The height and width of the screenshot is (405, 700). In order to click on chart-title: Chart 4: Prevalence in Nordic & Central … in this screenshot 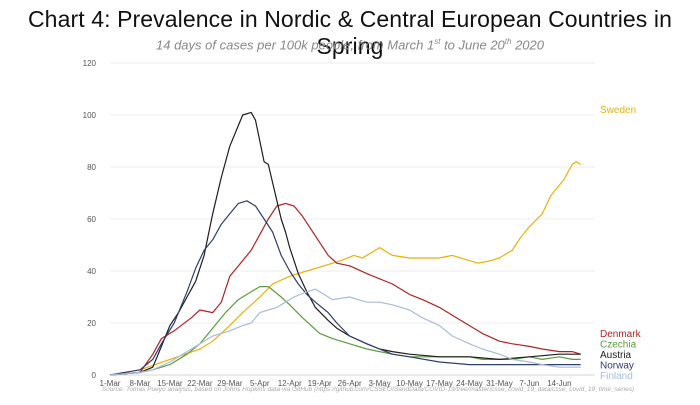, I will do `click(350, 32)`.